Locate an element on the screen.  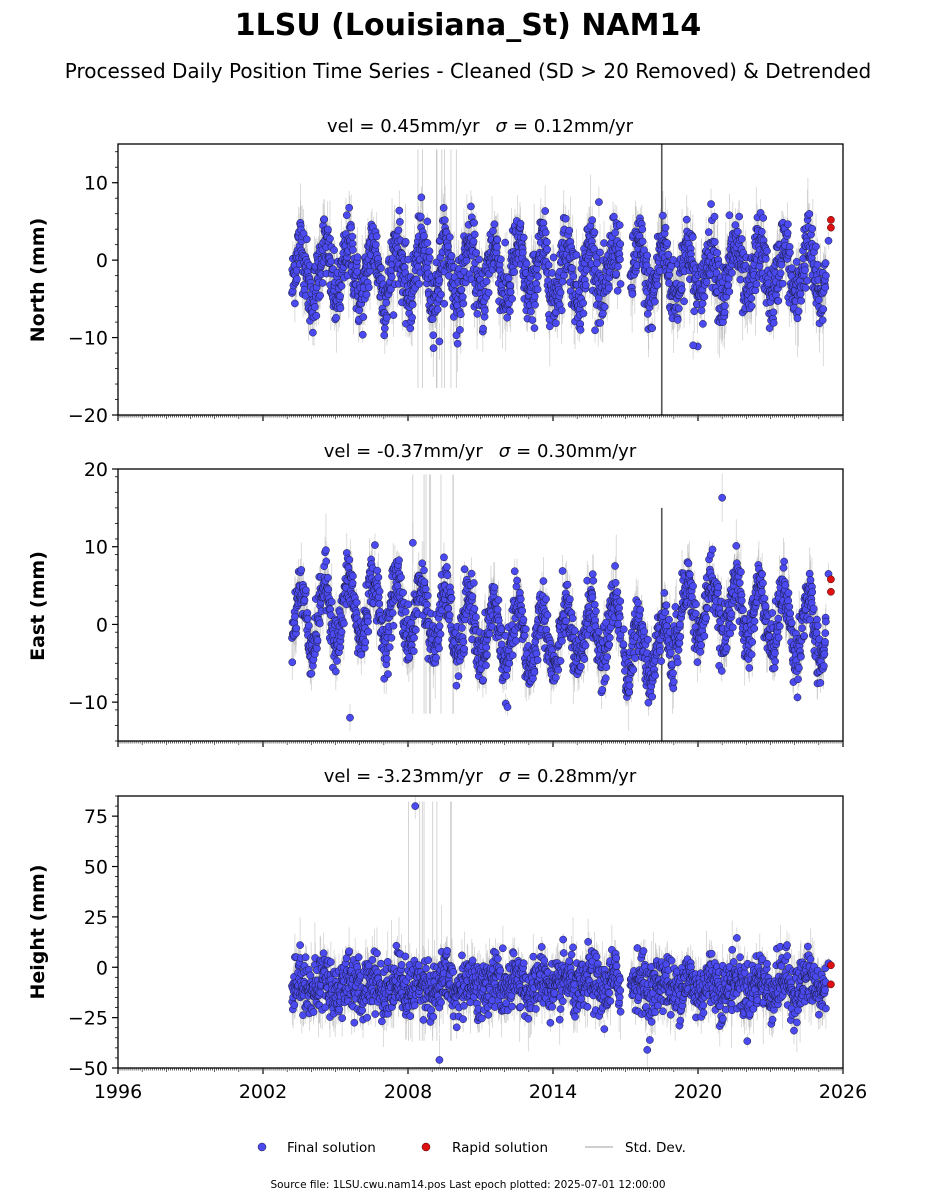
rapid-solution-point is located at coordinates (831, 227).